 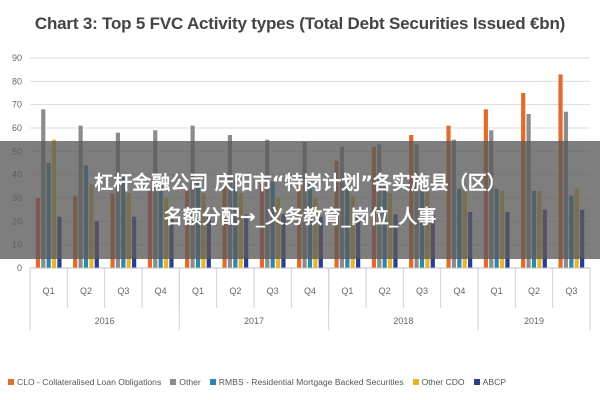 I want to click on y-tick-label: 90, so click(x=17, y=58).